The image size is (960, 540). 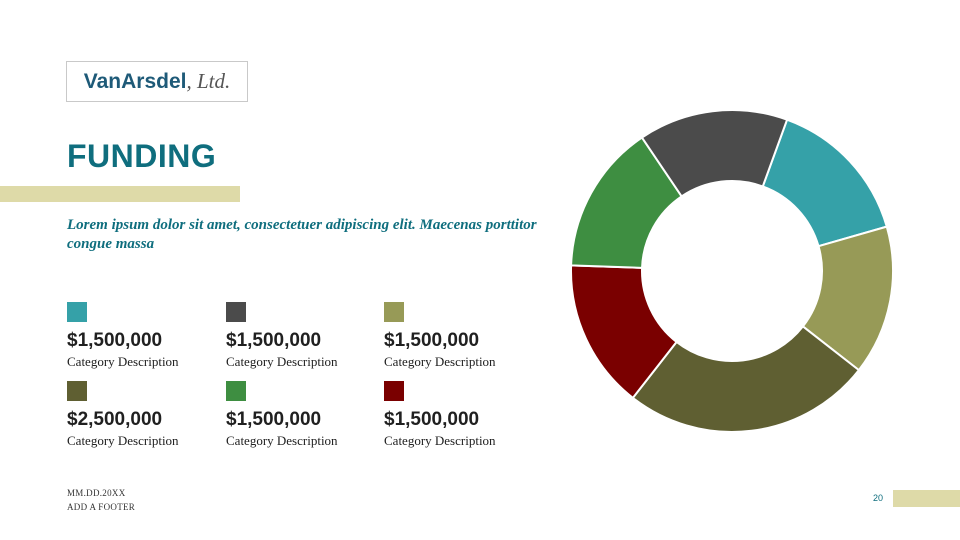 I want to click on page-number: 20, so click(x=877, y=498).